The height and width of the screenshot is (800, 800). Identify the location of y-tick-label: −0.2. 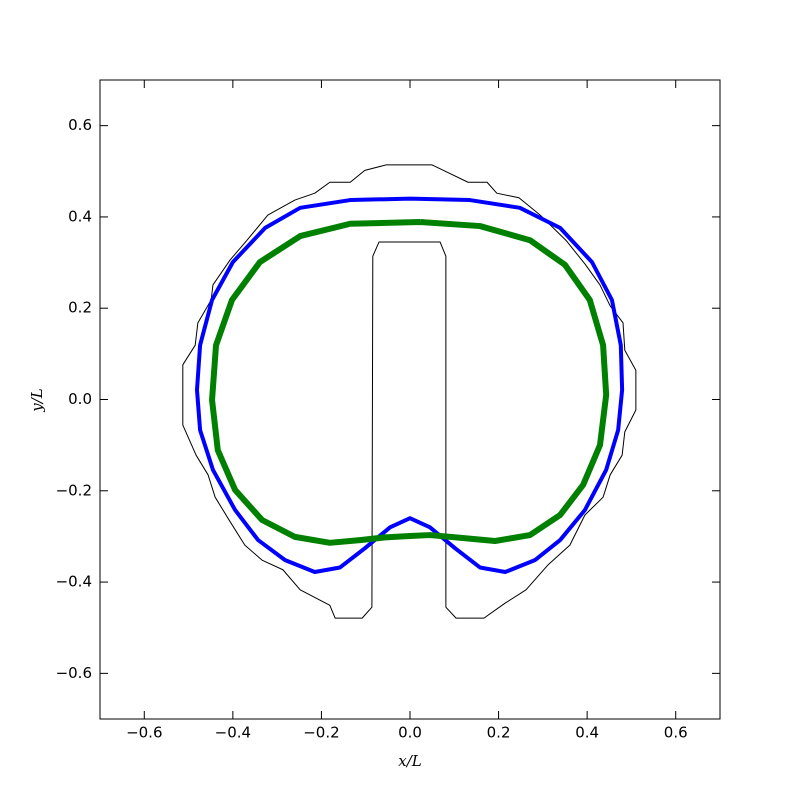
(74, 490).